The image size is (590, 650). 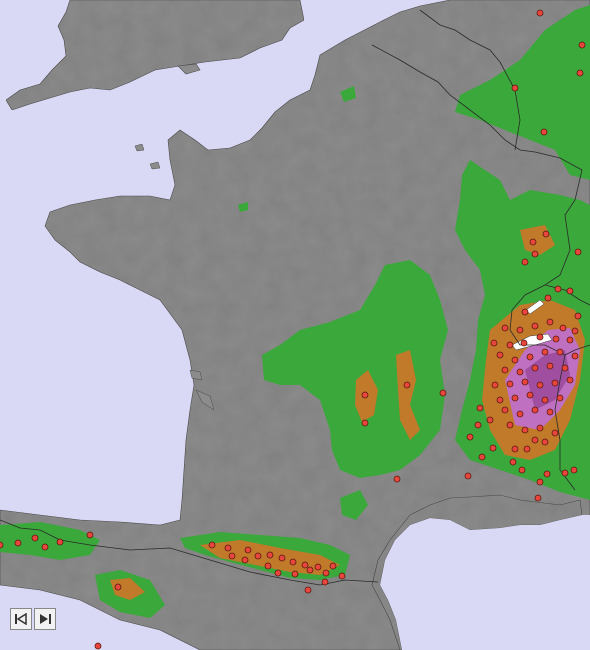 What do you see at coordinates (21, 619) in the screenshot?
I see `skip-to-start-button` at bounding box center [21, 619].